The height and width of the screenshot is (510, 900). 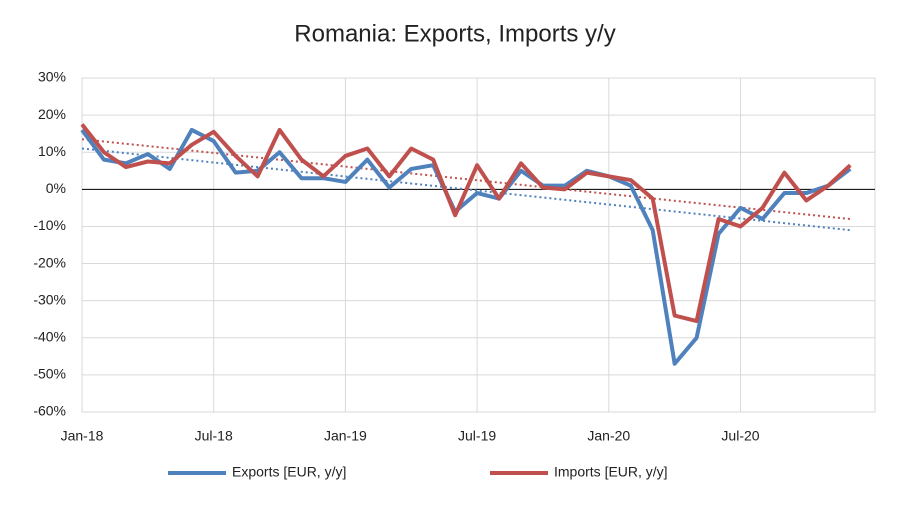 What do you see at coordinates (49, 374) in the screenshot?
I see `y-tick-label: -50%` at bounding box center [49, 374].